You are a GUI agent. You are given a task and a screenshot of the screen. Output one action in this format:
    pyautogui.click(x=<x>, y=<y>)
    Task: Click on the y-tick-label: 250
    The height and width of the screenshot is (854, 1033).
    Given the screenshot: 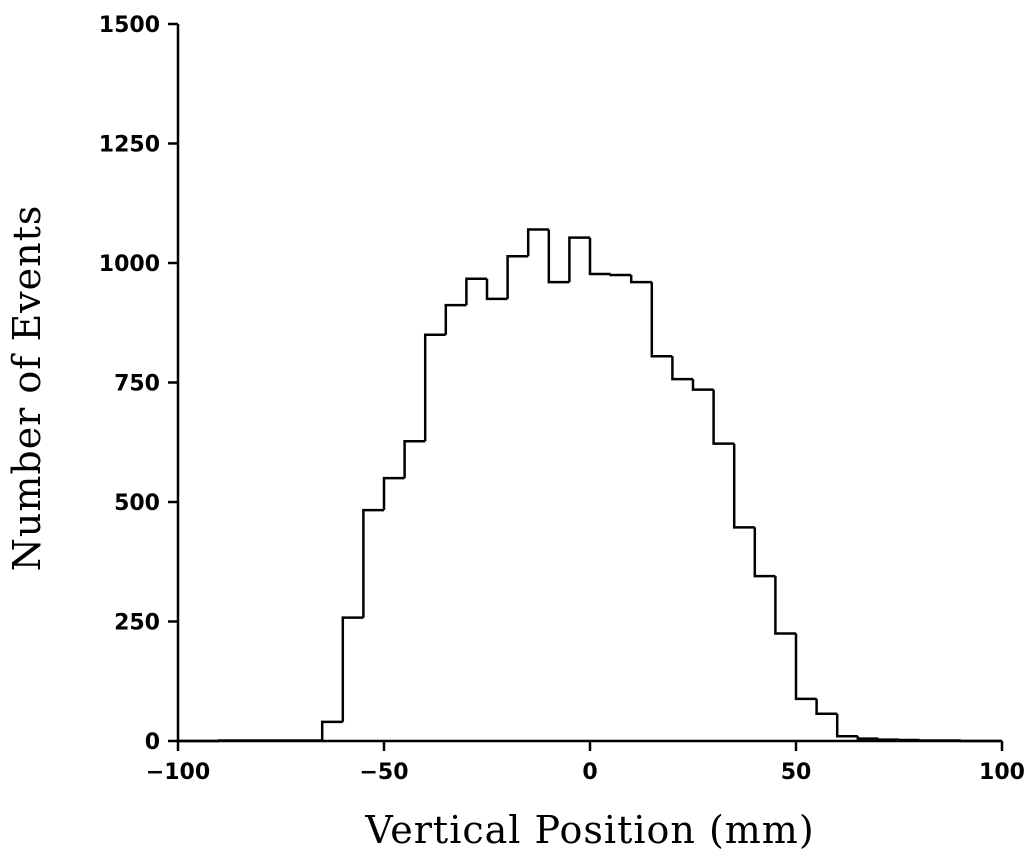 What is the action you would take?
    pyautogui.click(x=137, y=623)
    